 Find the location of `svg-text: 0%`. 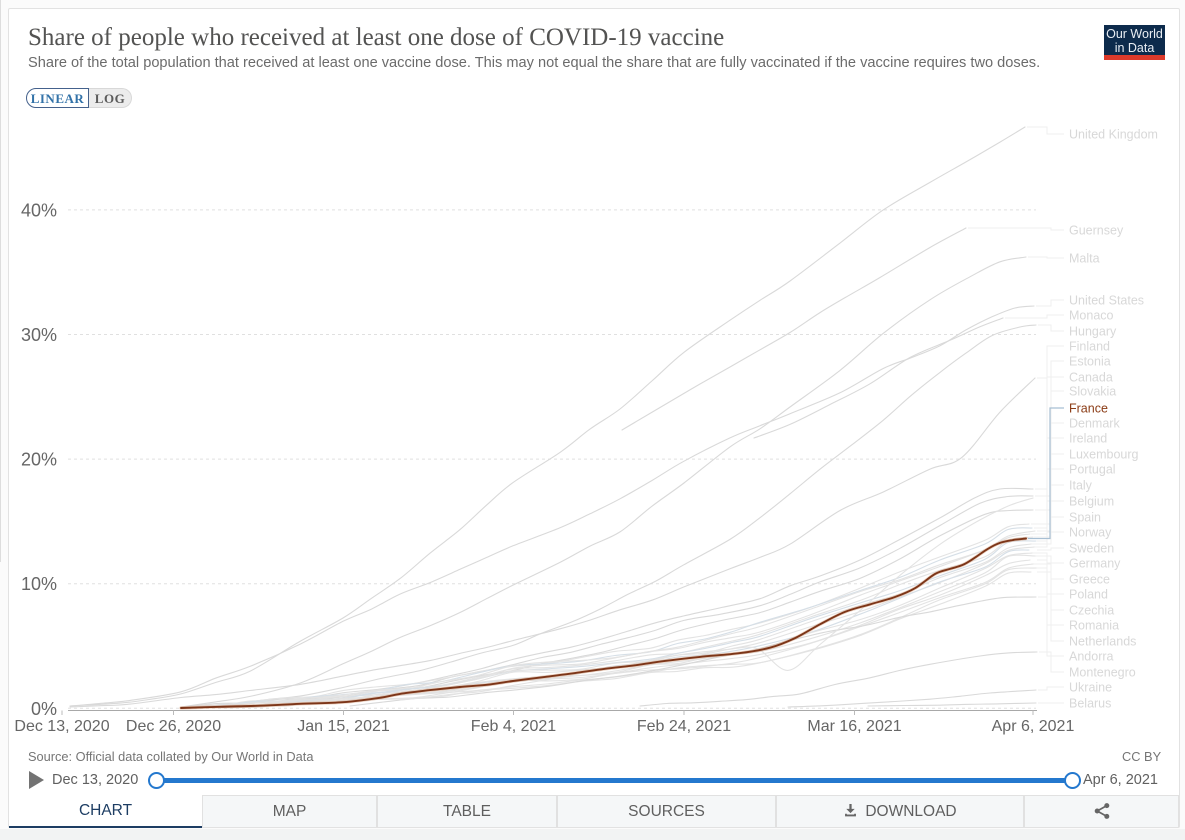

svg-text: 0% is located at coordinates (44, 709).